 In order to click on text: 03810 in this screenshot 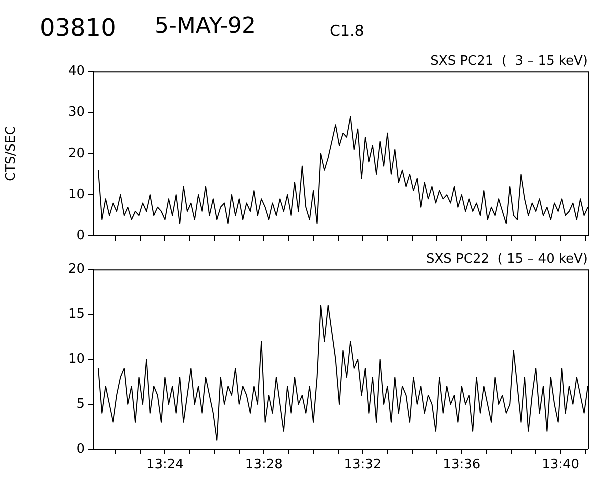, I will do `click(78, 28)`.